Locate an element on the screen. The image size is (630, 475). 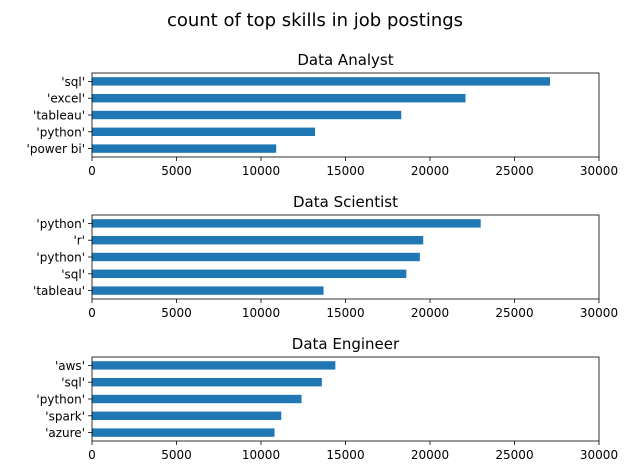
y-tick-label: 'power bi' is located at coordinates (56, 149).